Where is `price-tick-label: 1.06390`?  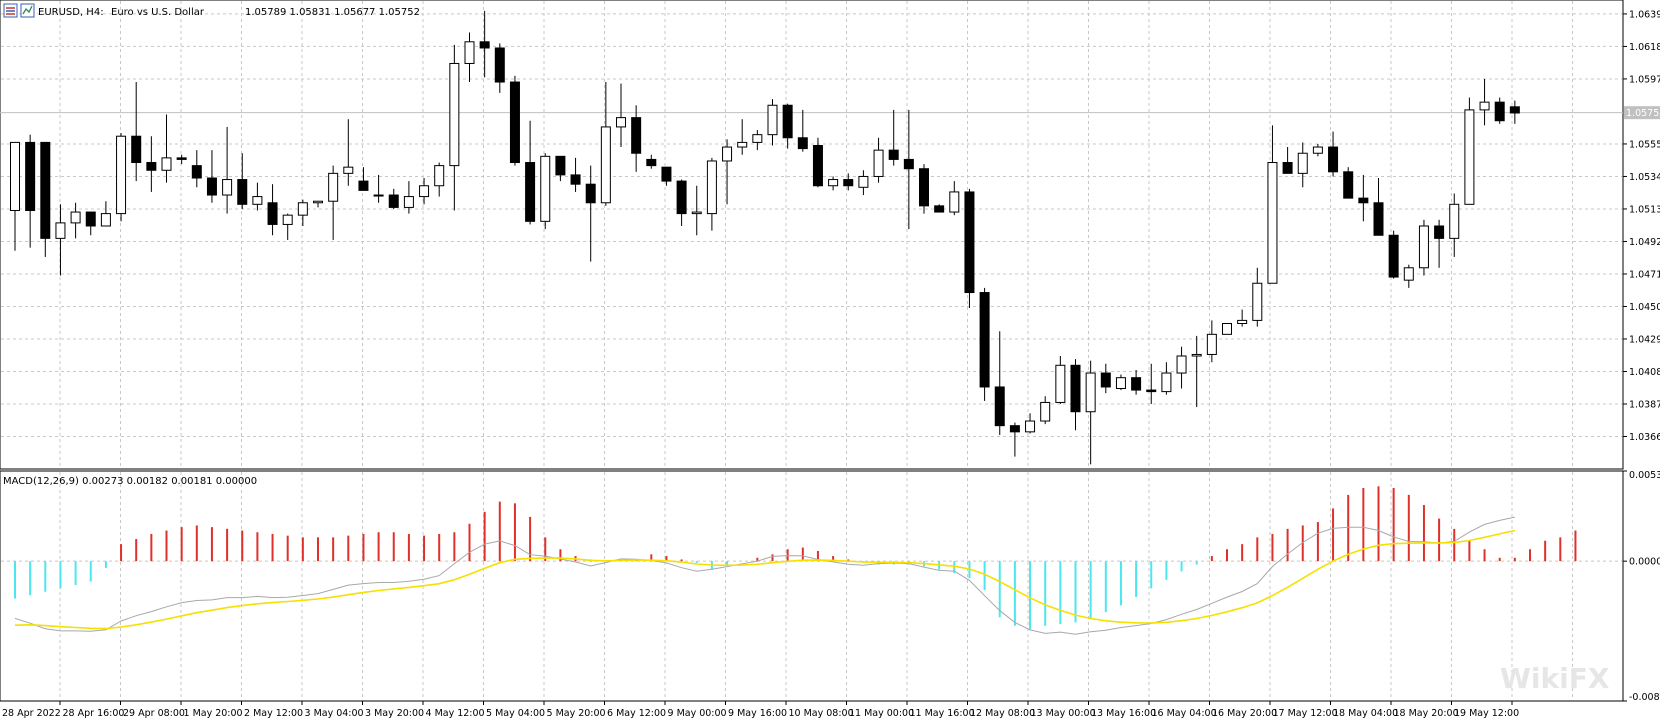
price-tick-label: 1.06390 is located at coordinates (1644, 14).